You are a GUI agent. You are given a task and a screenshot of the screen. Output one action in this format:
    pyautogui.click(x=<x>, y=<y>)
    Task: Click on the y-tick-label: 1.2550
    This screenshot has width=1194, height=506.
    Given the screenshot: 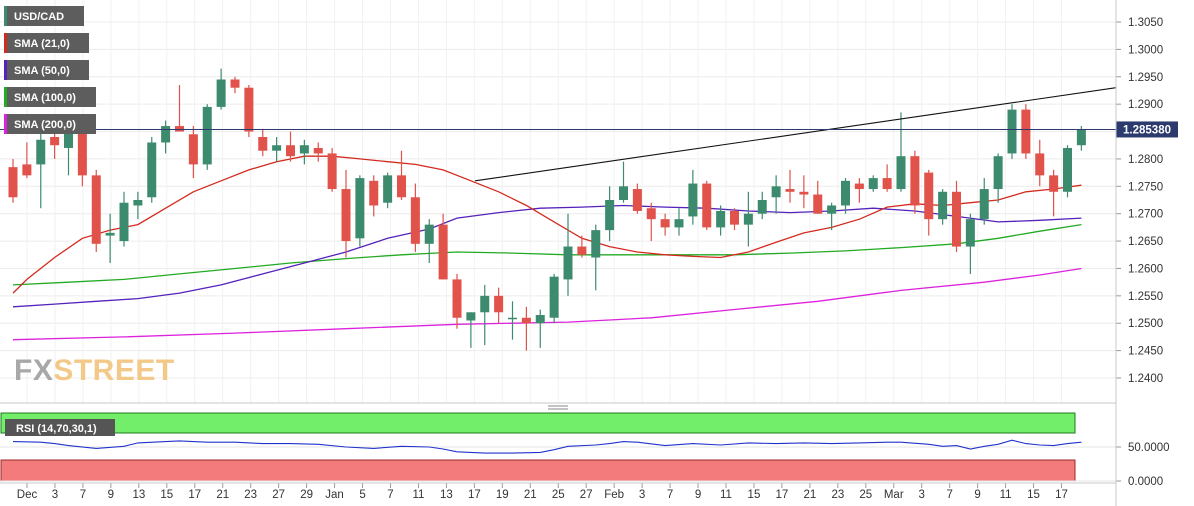 What is the action you would take?
    pyautogui.click(x=1145, y=297)
    